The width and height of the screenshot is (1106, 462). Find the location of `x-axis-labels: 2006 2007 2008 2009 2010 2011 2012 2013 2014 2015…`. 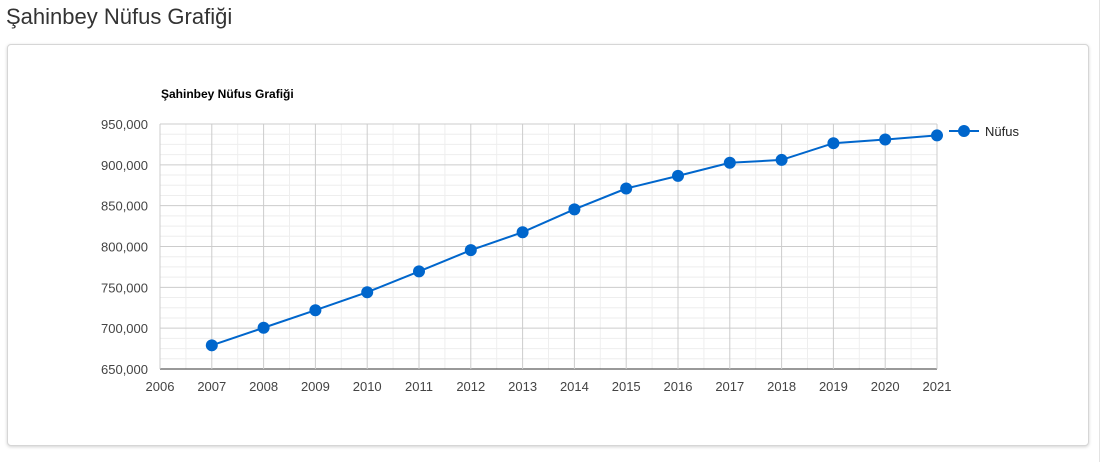

x-axis-labels: 2006 2007 2008 2009 2010 2011 2012 2013 2014 2015… is located at coordinates (549, 386).